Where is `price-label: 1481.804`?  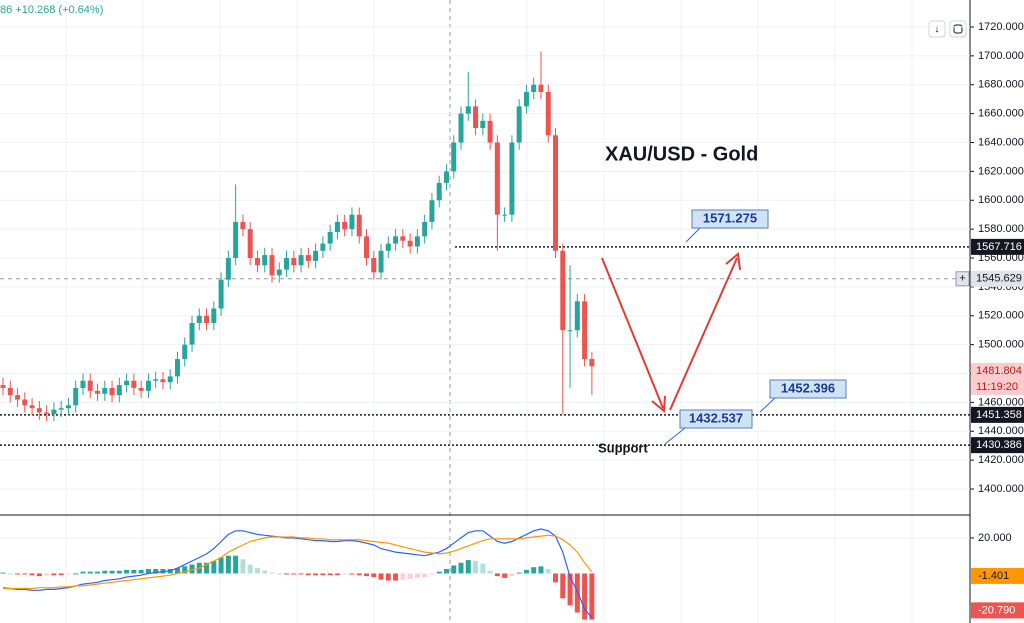 price-label: 1481.804 is located at coordinates (999, 371).